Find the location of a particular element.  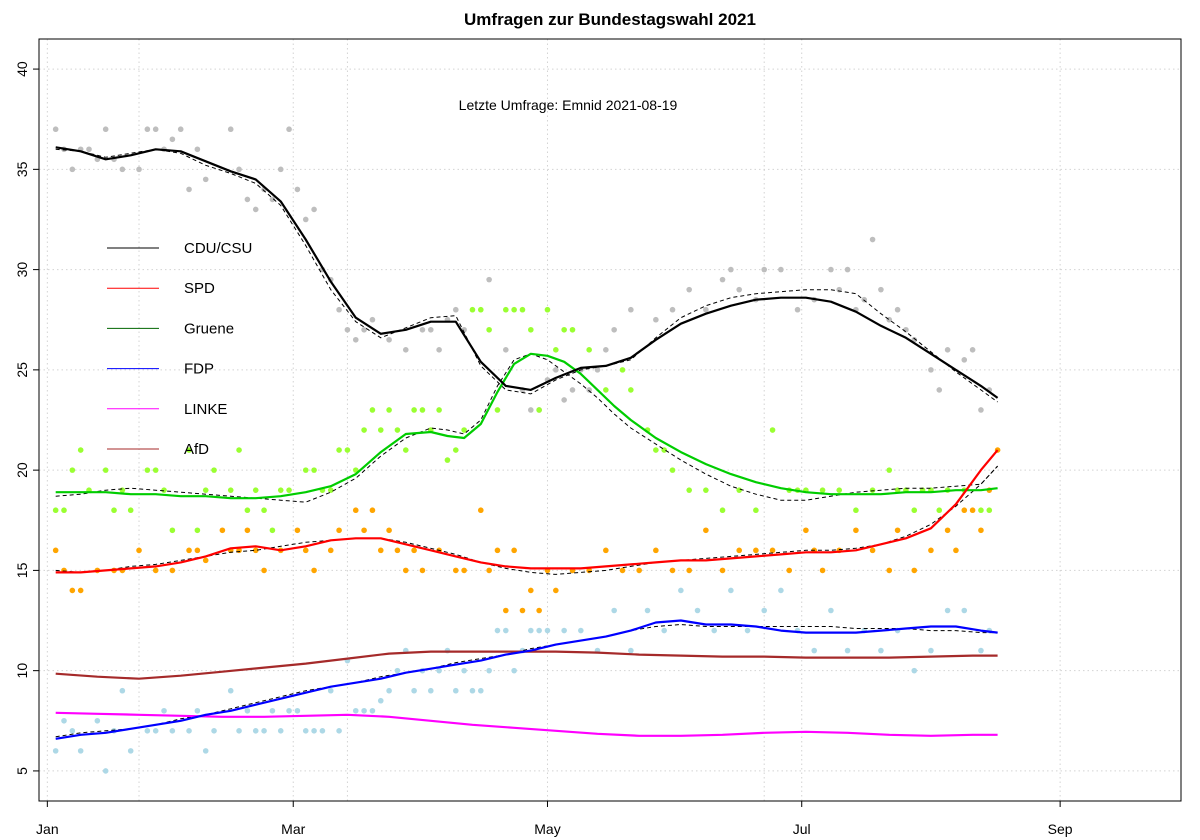

legend-item-afd: AfD is located at coordinates (158, 449).